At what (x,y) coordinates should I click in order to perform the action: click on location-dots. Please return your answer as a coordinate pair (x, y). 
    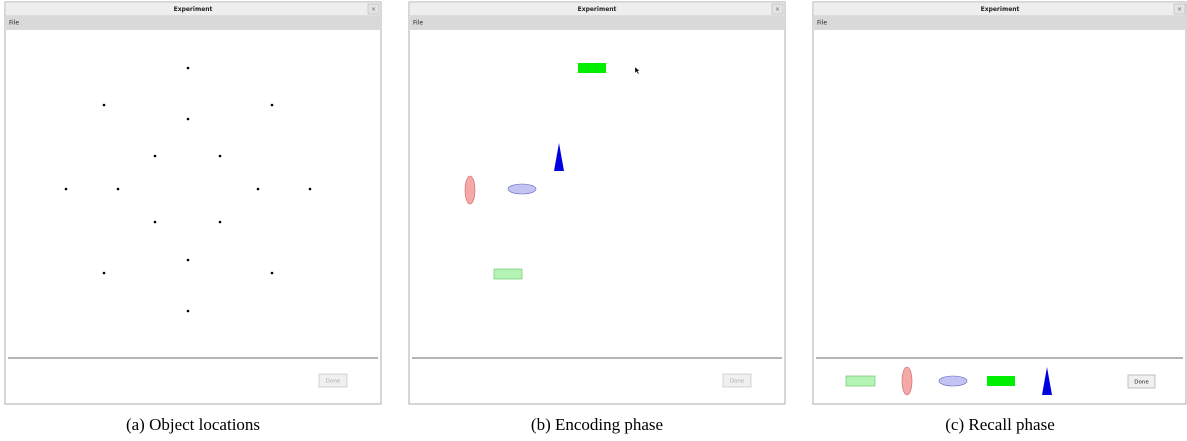
    Looking at the image, I should click on (188, 189).